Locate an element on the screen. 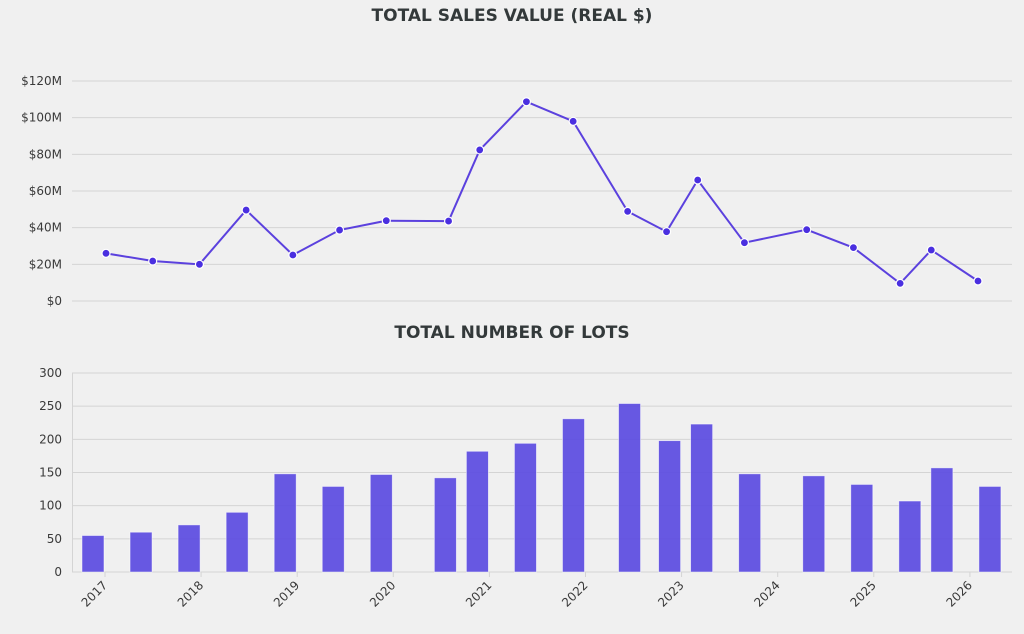 Image resolution: width=1024 pixels, height=634 pixels. lots-x-tick-label: 2023 is located at coordinates (670, 593).